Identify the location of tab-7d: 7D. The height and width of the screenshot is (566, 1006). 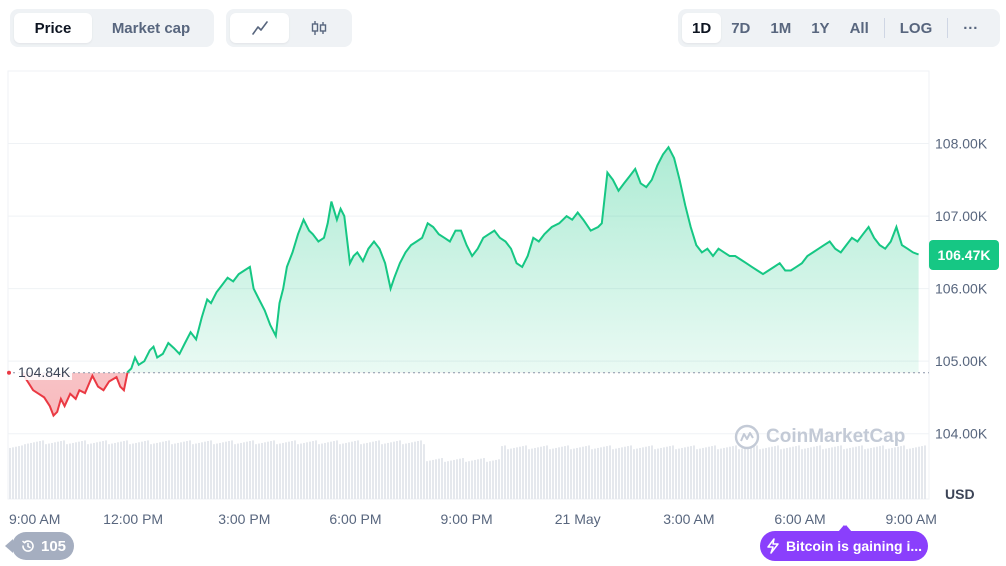
(741, 28).